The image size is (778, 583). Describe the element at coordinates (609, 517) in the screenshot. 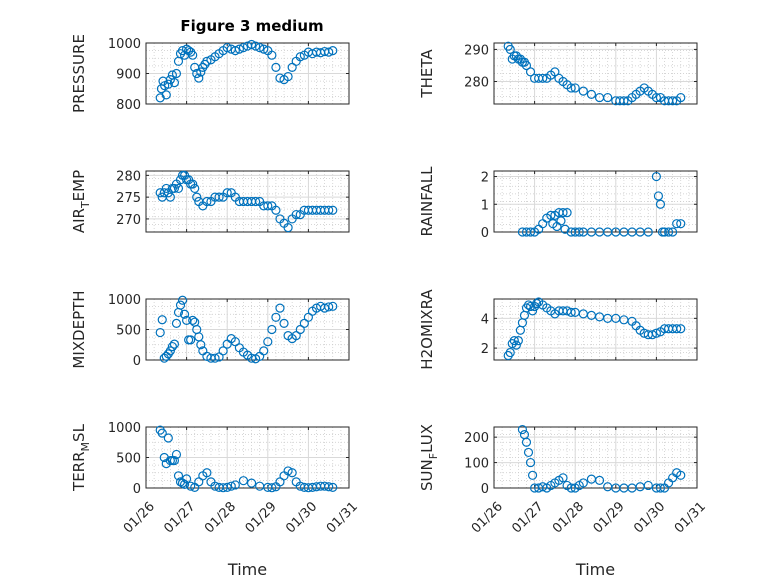

I see `x-tick-label: 01/29` at that location.